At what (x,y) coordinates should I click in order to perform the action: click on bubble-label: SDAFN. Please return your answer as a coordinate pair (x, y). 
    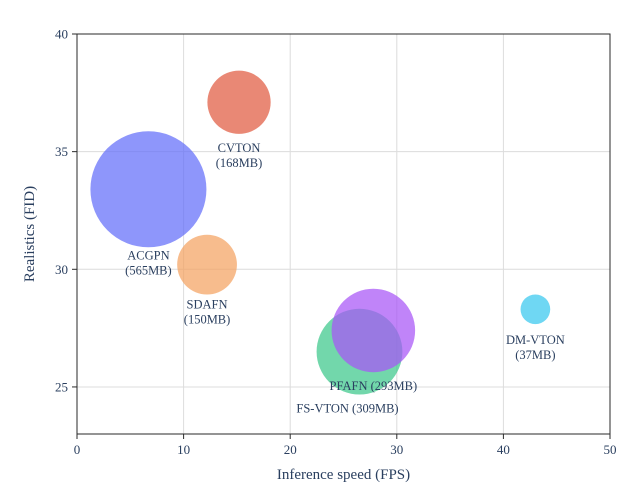
    Looking at the image, I should click on (207, 304).